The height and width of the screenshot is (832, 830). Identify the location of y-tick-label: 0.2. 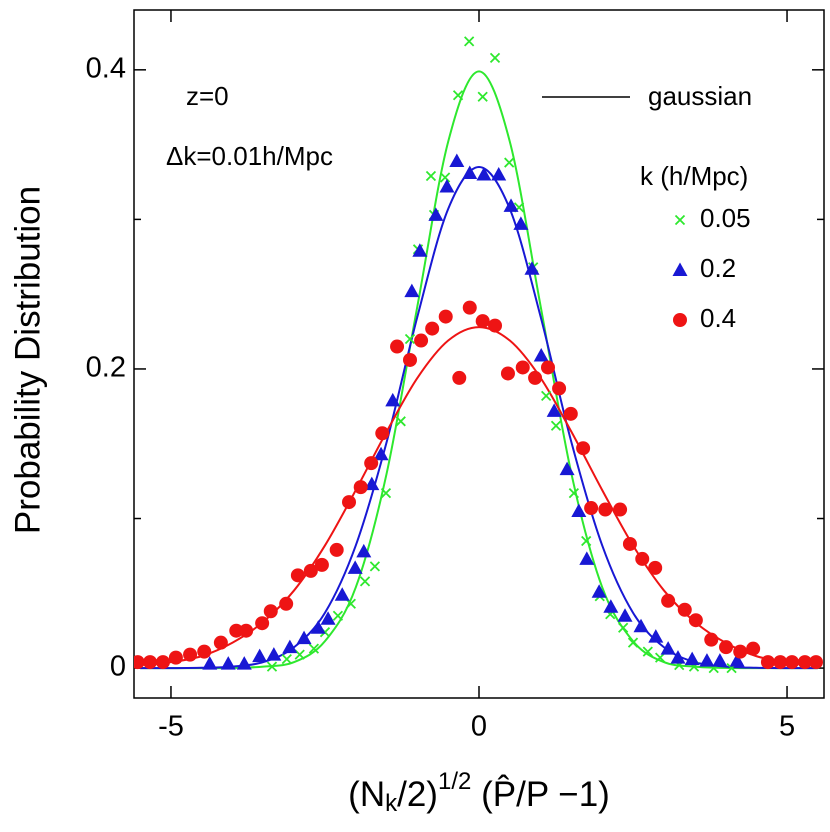
(106, 368).